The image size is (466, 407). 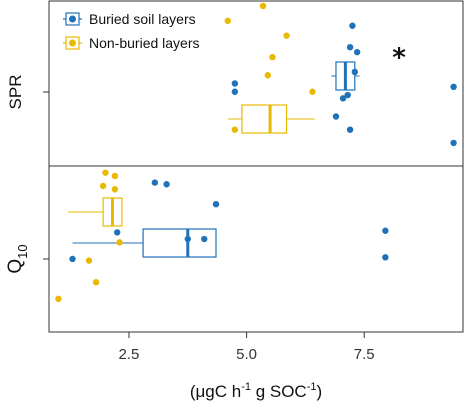 What do you see at coordinates (399, 58) in the screenshot?
I see `significance-asterisk: *` at bounding box center [399, 58].